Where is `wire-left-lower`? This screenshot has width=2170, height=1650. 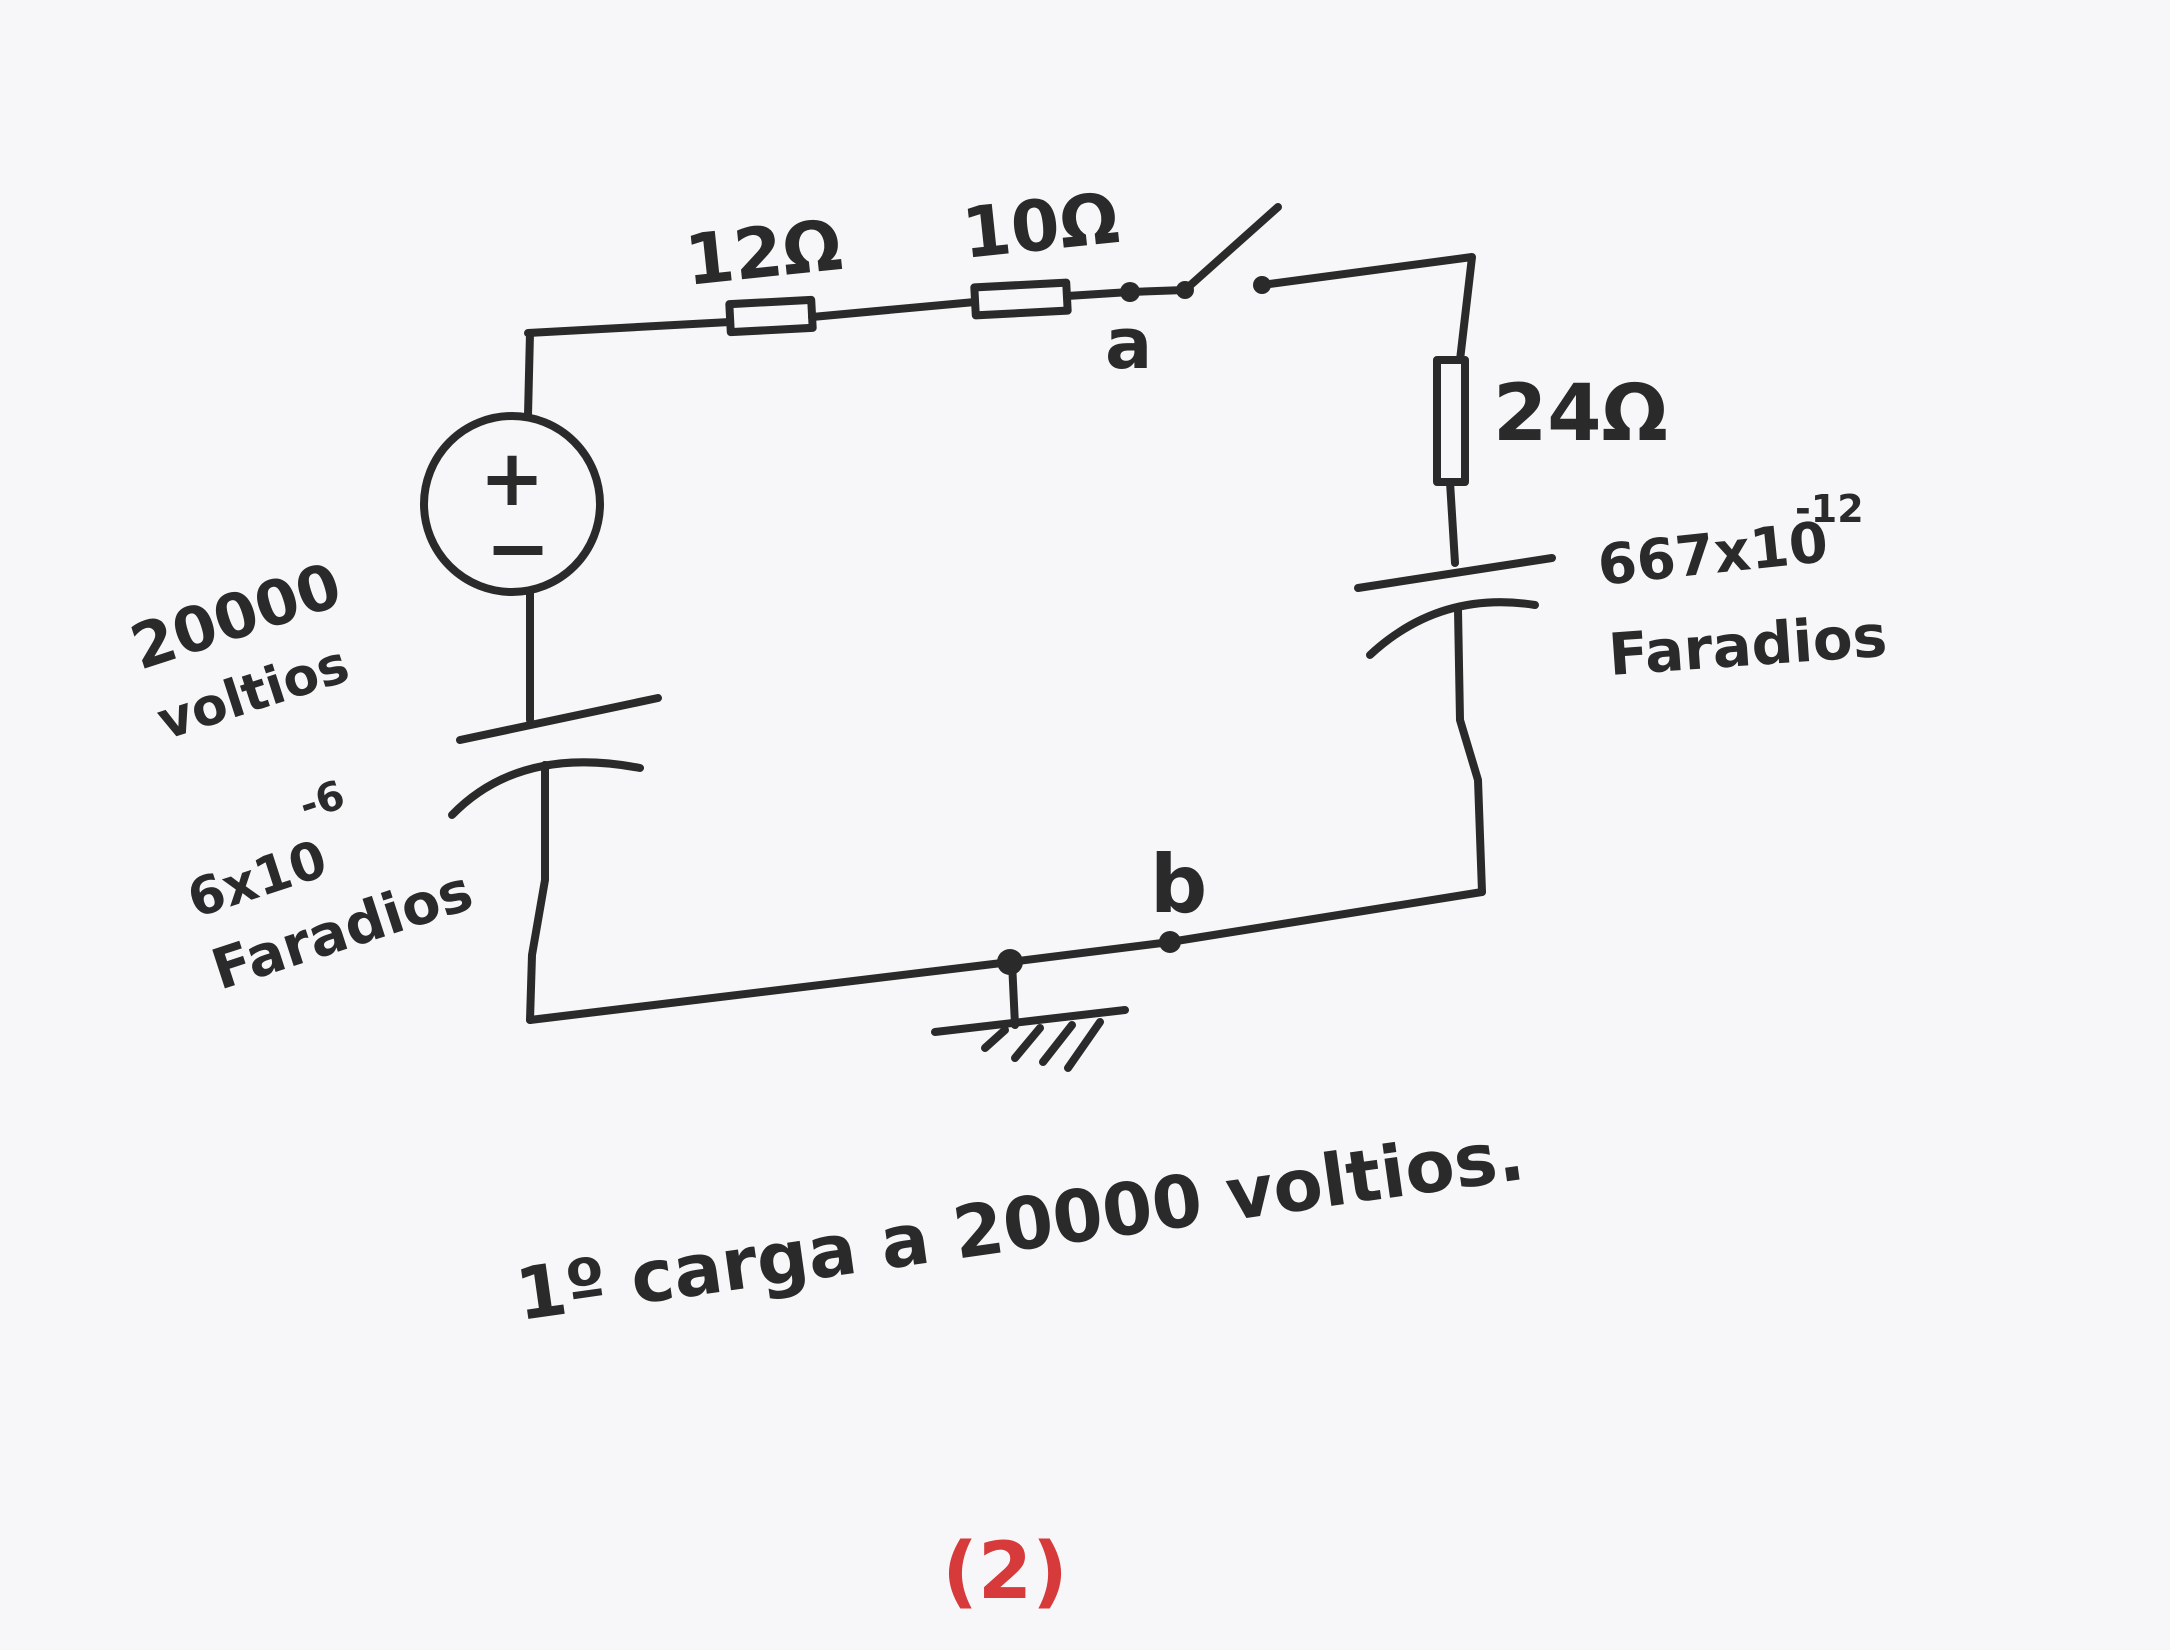 wire-left-lower is located at coordinates (537, 892).